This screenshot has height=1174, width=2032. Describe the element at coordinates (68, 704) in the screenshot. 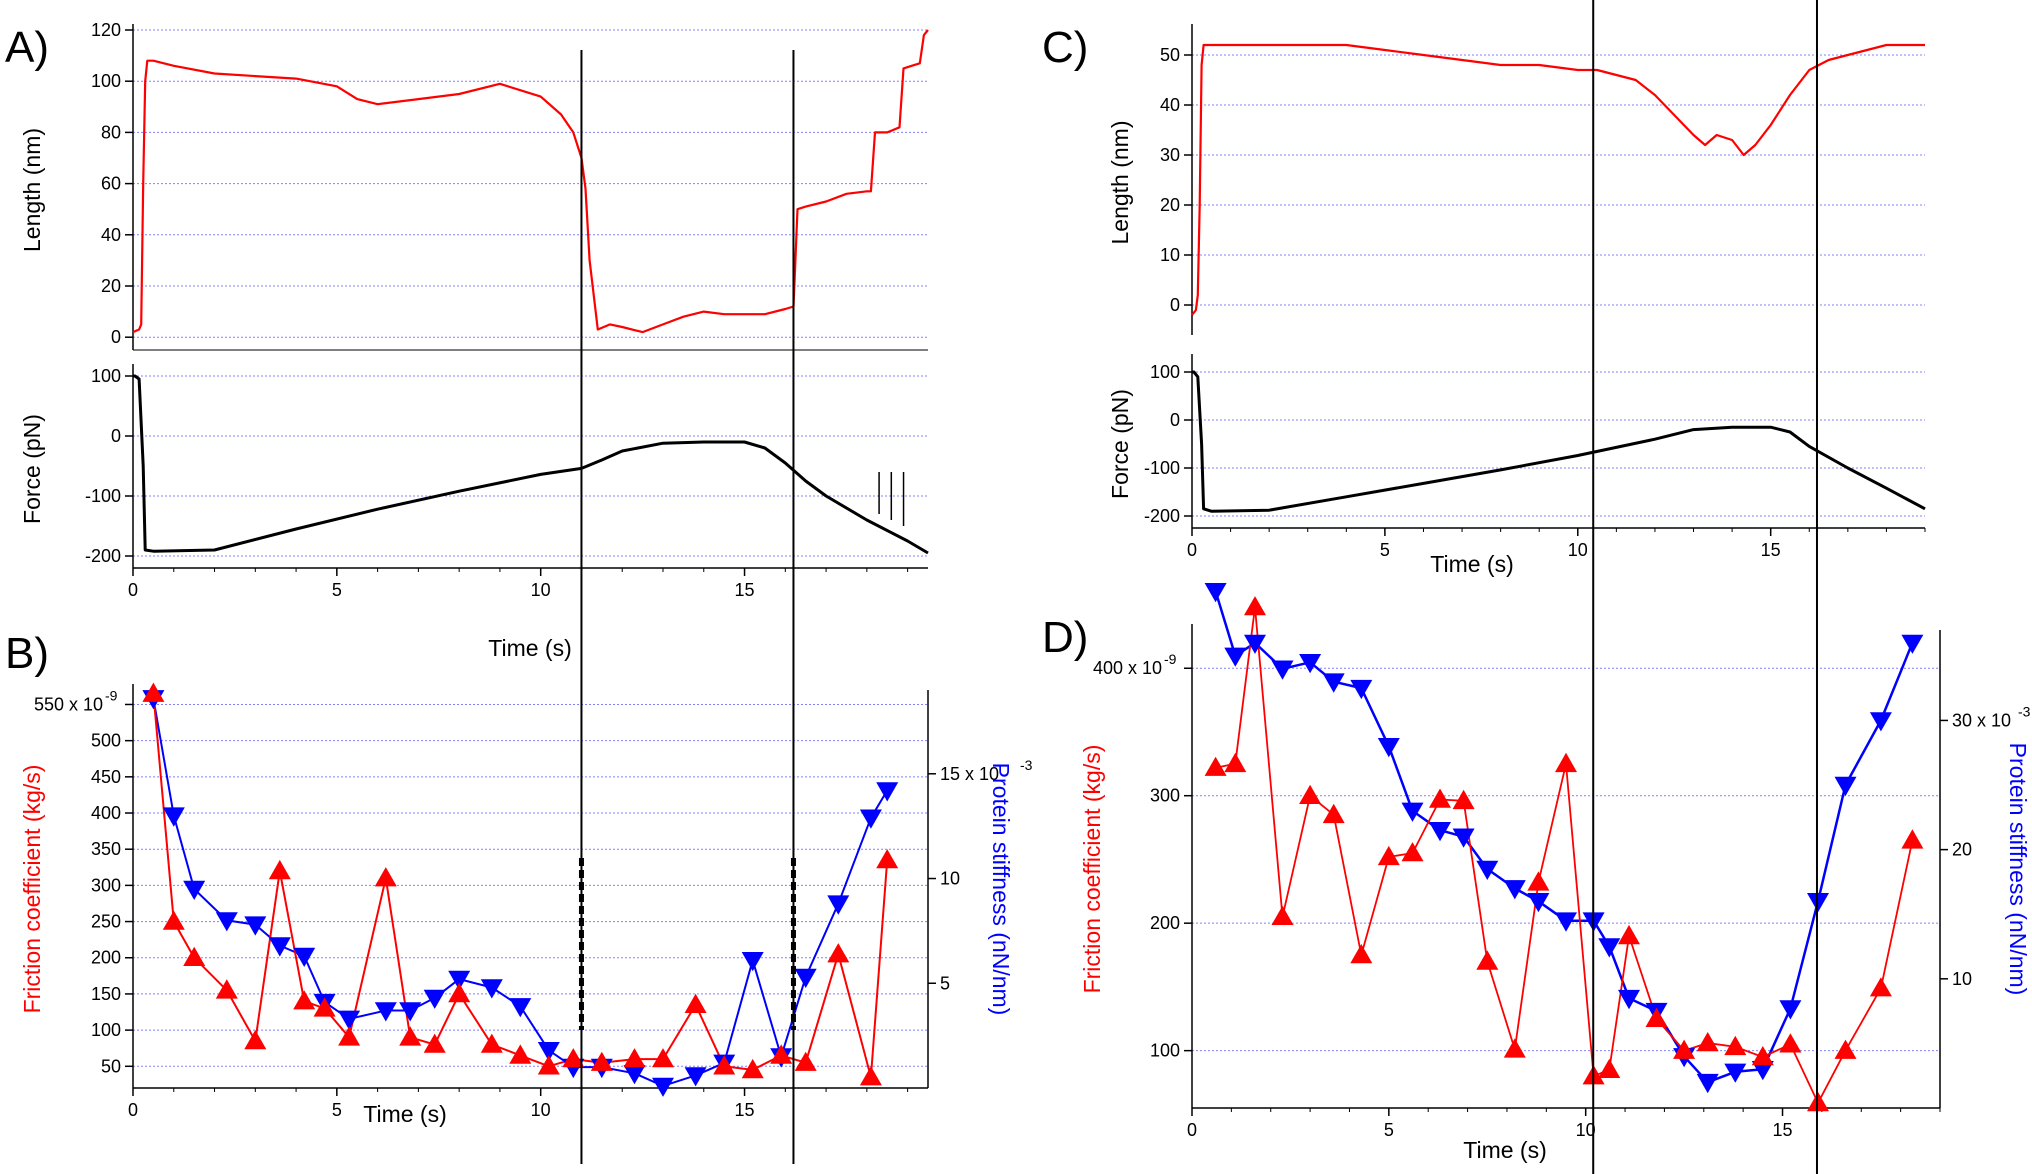

I see `y-tick-label-exponent: 550 x 10` at that location.